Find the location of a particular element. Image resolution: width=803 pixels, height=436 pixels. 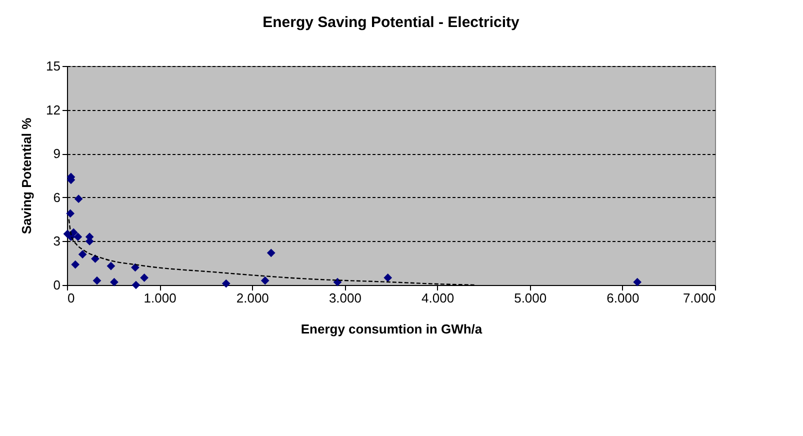

x-tick-label: 1.000 is located at coordinates (160, 298).